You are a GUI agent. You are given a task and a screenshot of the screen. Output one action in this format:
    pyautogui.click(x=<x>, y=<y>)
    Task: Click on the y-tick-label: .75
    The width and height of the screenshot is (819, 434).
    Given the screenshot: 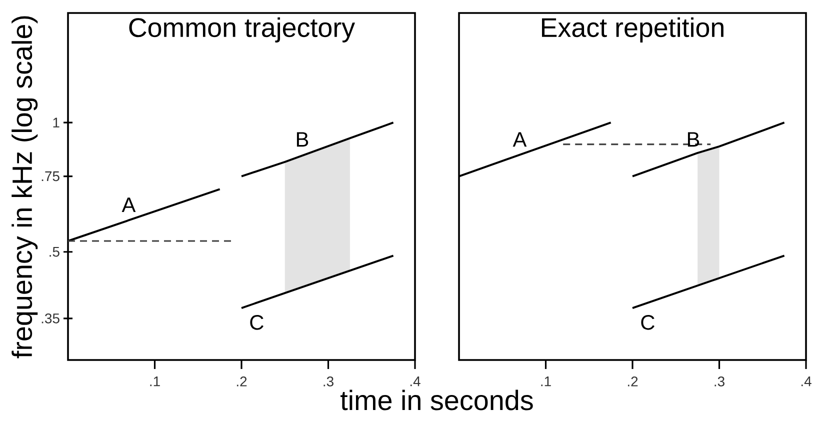 What is the action you would take?
    pyautogui.click(x=51, y=176)
    